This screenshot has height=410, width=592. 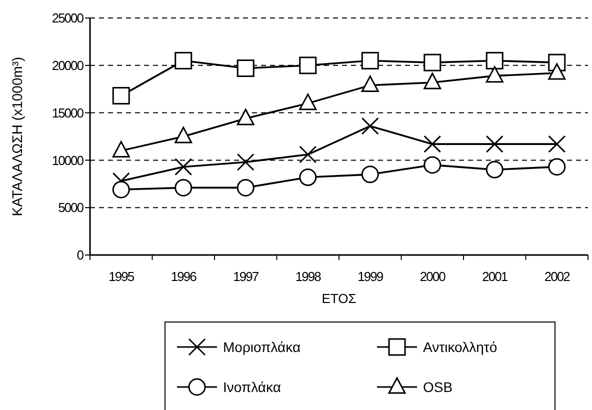 What do you see at coordinates (121, 276) in the screenshot?
I see `x-tick-label: 1995` at bounding box center [121, 276].